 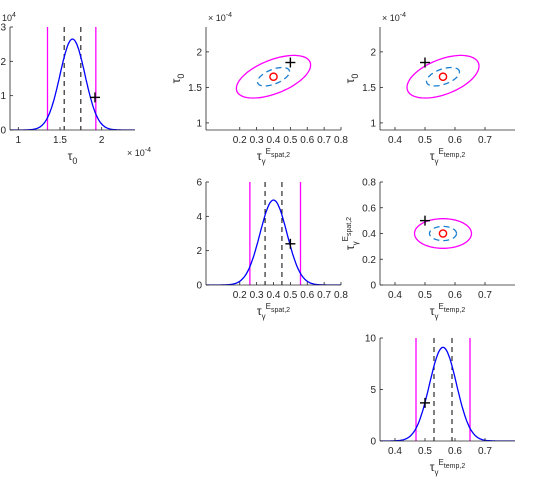 What do you see at coordinates (72, 84) in the screenshot?
I see `tau0-marginal-density-curve` at bounding box center [72, 84].